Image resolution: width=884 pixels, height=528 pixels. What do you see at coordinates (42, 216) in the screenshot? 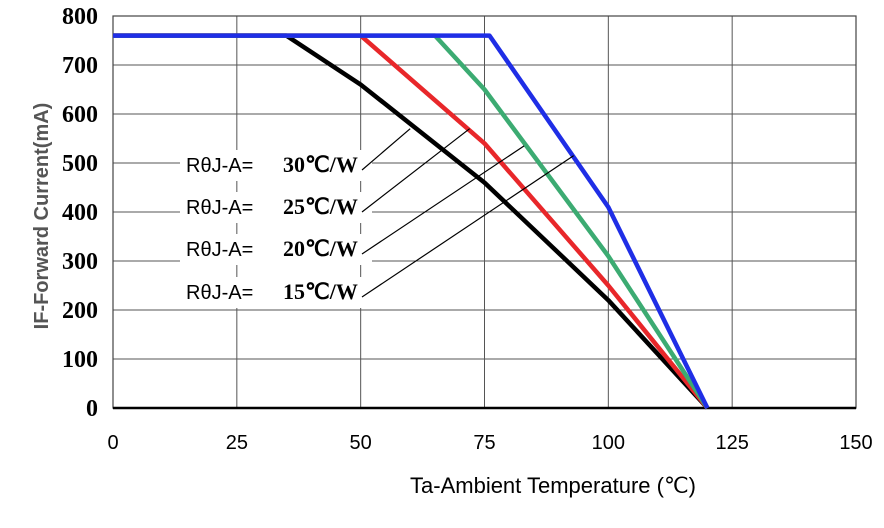
I see `y-axis-label: IF-Forward Current(mA)` at bounding box center [42, 216].